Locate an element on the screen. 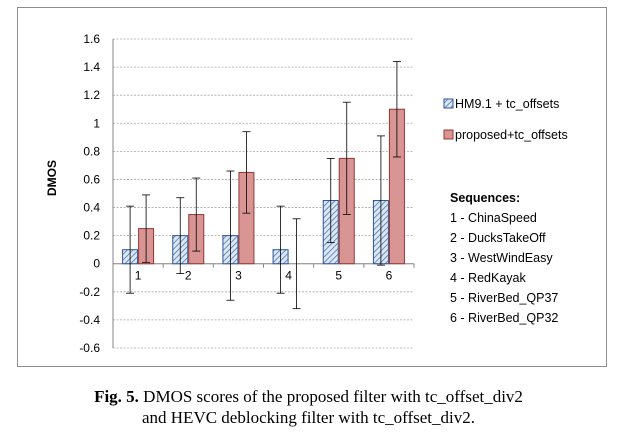  y-tick-label: 0.4 is located at coordinates (91, 208).